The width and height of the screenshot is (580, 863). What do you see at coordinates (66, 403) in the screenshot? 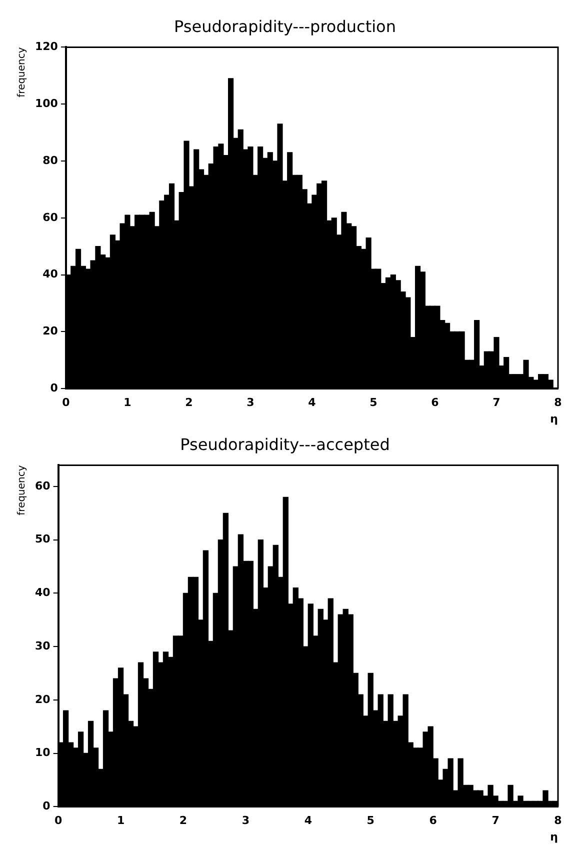
I see `x-tick-label: 0` at bounding box center [66, 403].